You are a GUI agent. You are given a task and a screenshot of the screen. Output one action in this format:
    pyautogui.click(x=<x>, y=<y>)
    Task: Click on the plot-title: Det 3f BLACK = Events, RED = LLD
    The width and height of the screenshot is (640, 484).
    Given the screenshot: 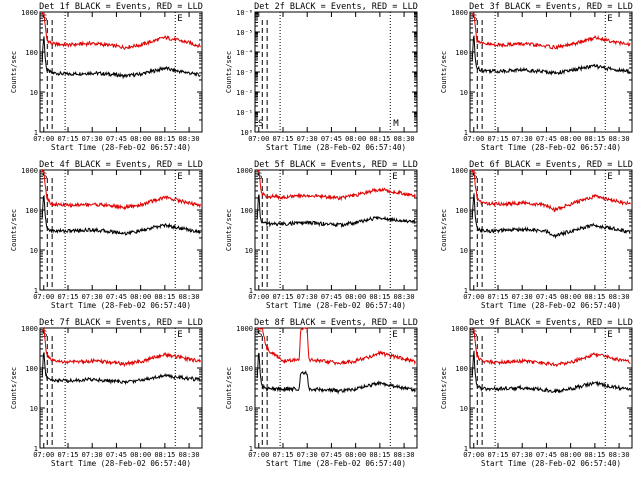 What is the action you would take?
    pyautogui.click(x=551, y=7)
    